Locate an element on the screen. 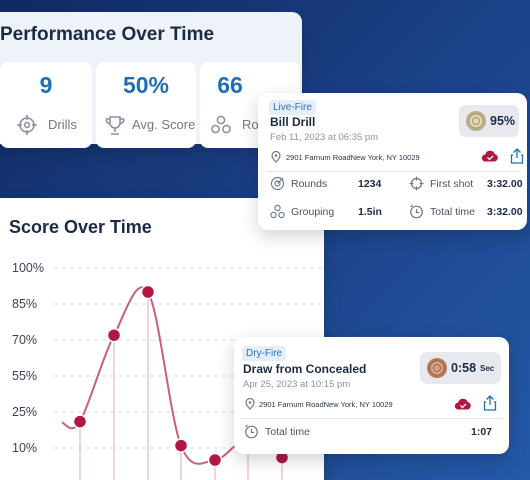 This screenshot has width=530, height=480. session-tag: Live-Fire is located at coordinates (292, 107).